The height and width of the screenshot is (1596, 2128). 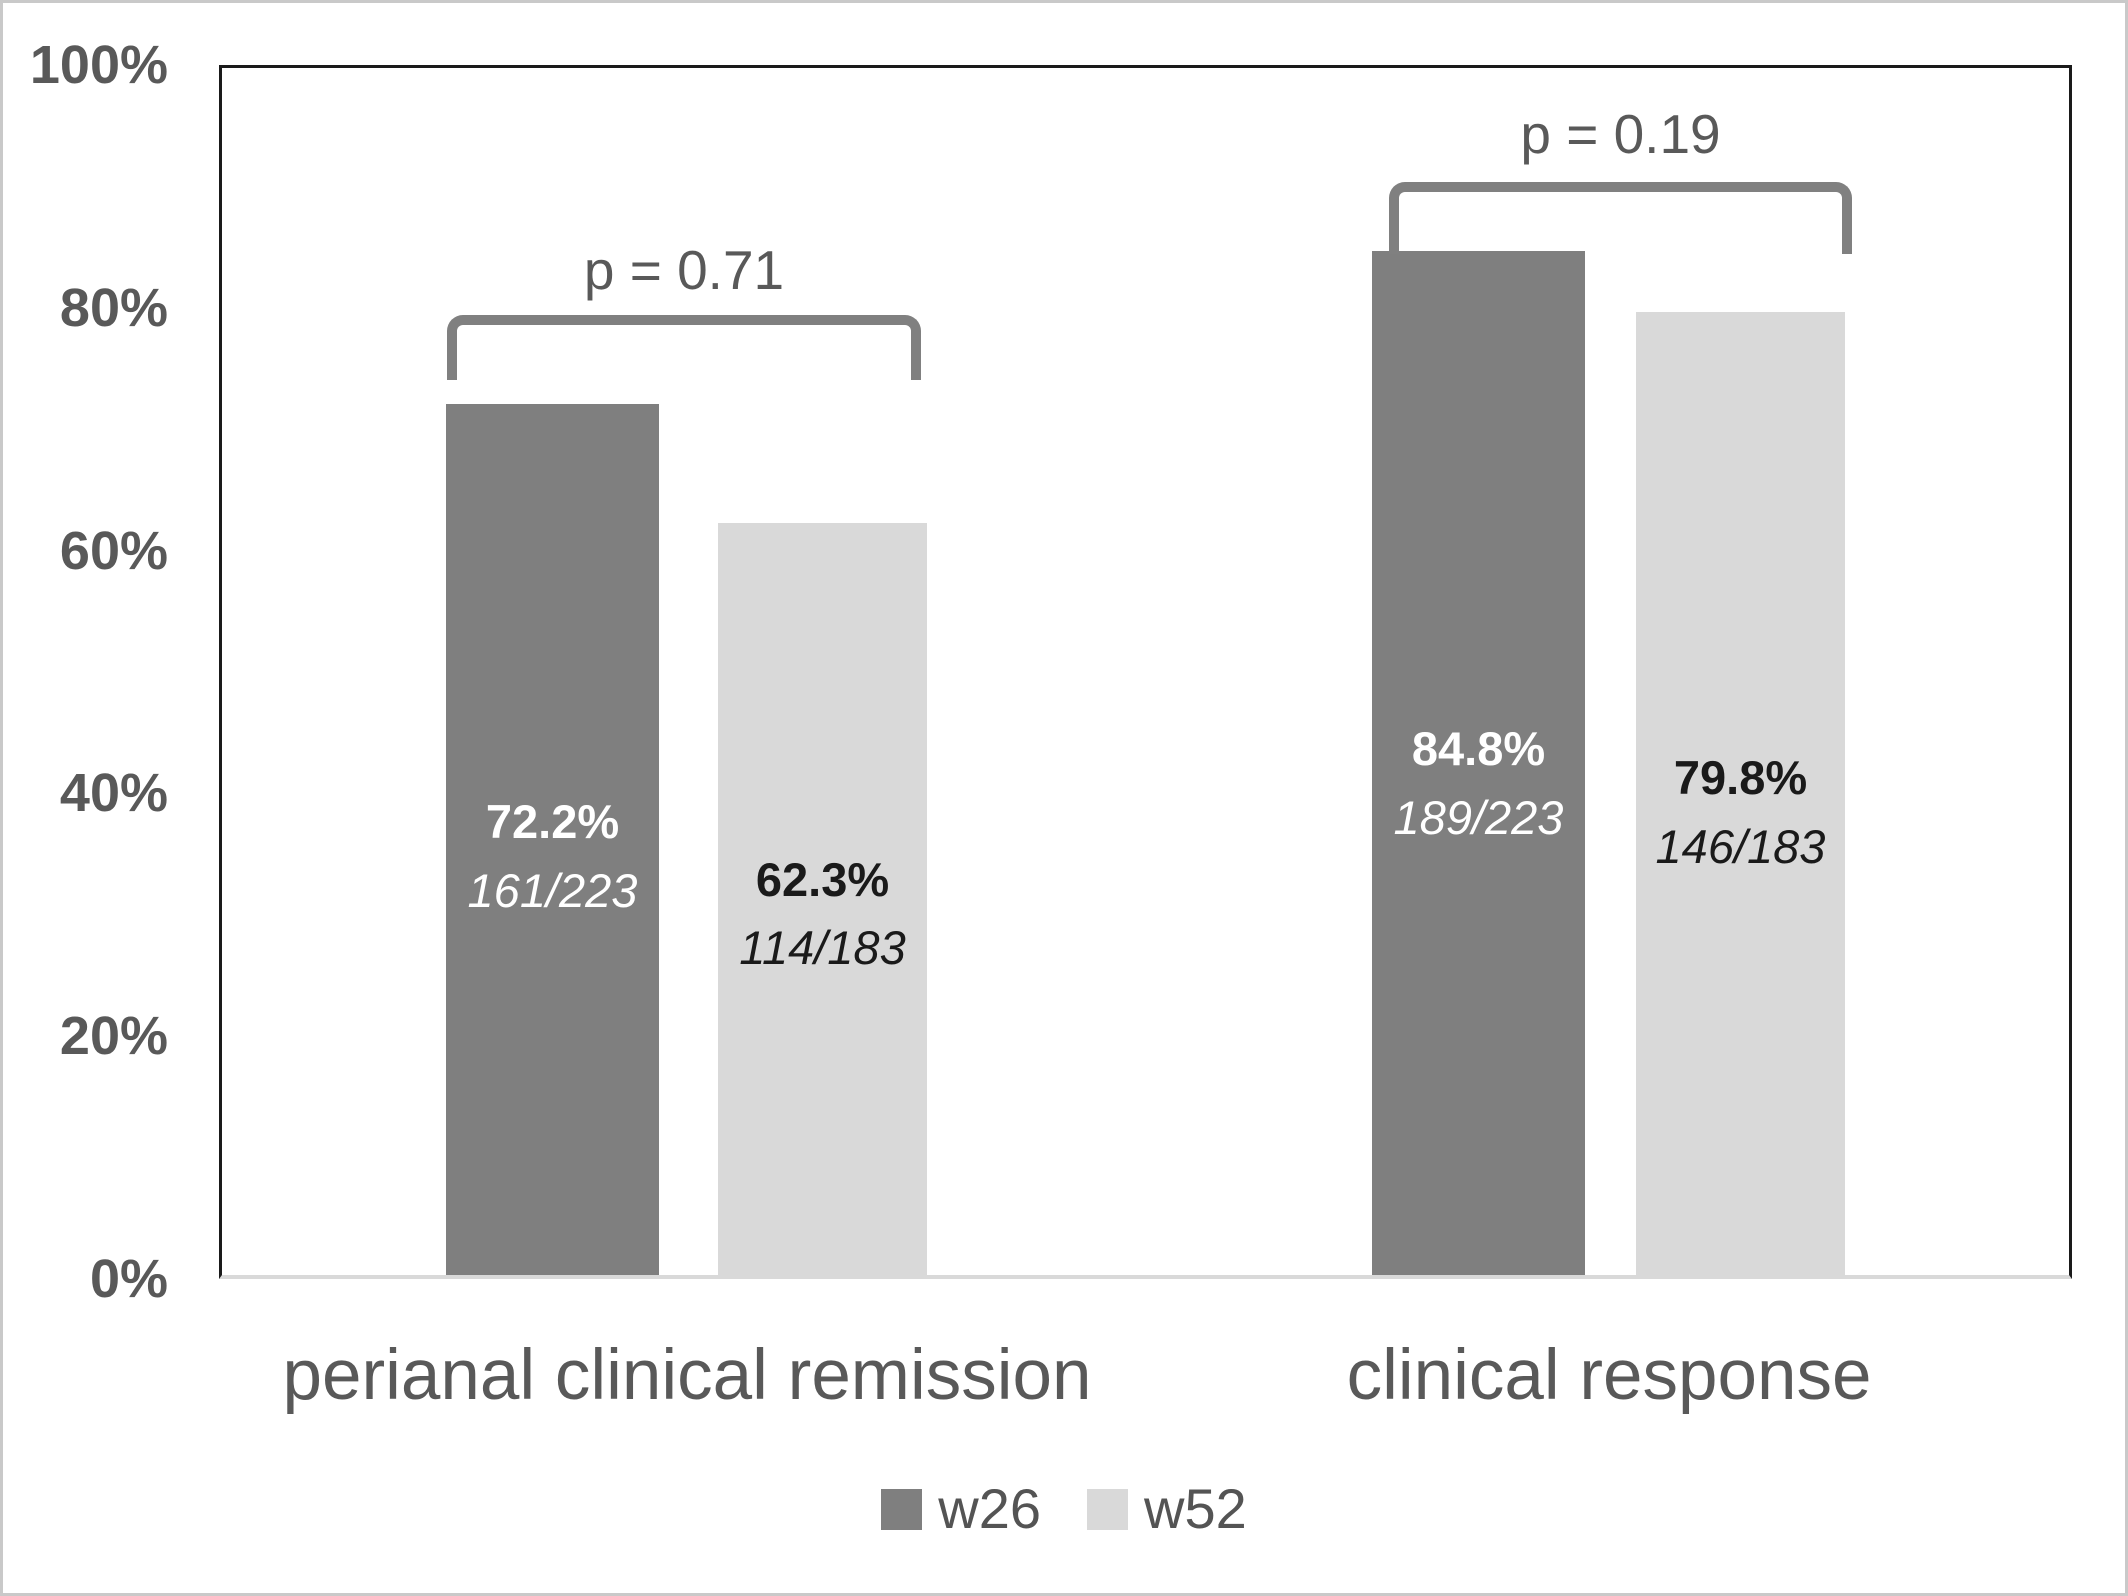 What do you see at coordinates (1740, 778) in the screenshot?
I see `bar-percentage-label: 79.8%` at bounding box center [1740, 778].